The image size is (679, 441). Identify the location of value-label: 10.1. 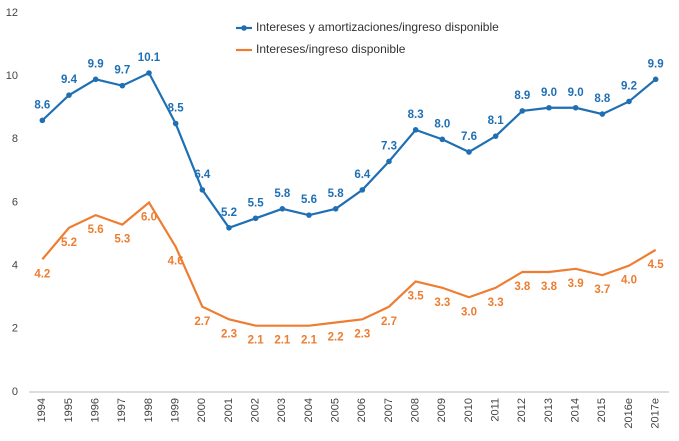
(149, 58).